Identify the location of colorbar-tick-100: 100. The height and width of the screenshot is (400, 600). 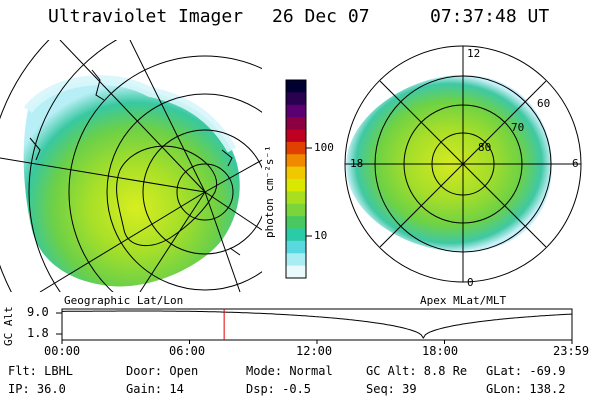
(324, 147).